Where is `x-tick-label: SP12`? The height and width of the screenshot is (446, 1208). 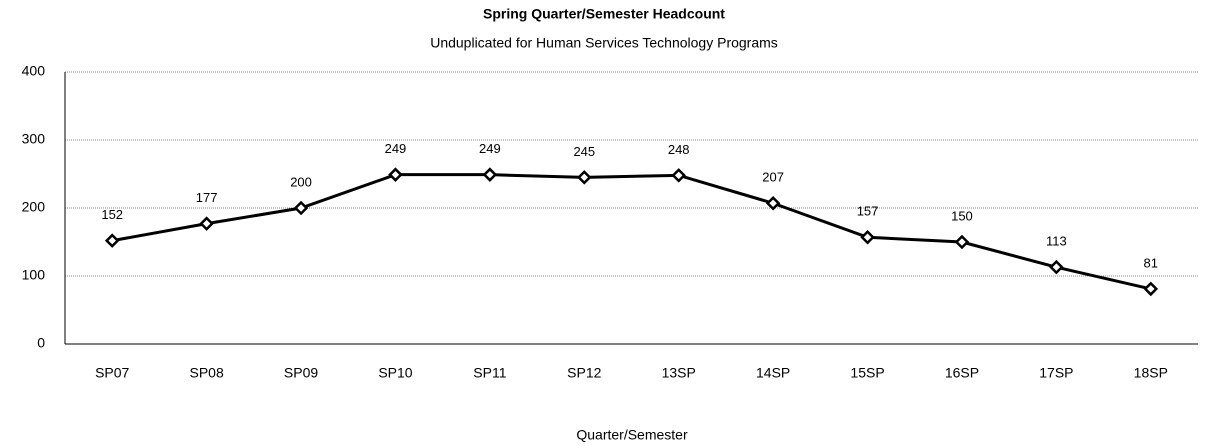
x-tick-label: SP12 is located at coordinates (584, 373).